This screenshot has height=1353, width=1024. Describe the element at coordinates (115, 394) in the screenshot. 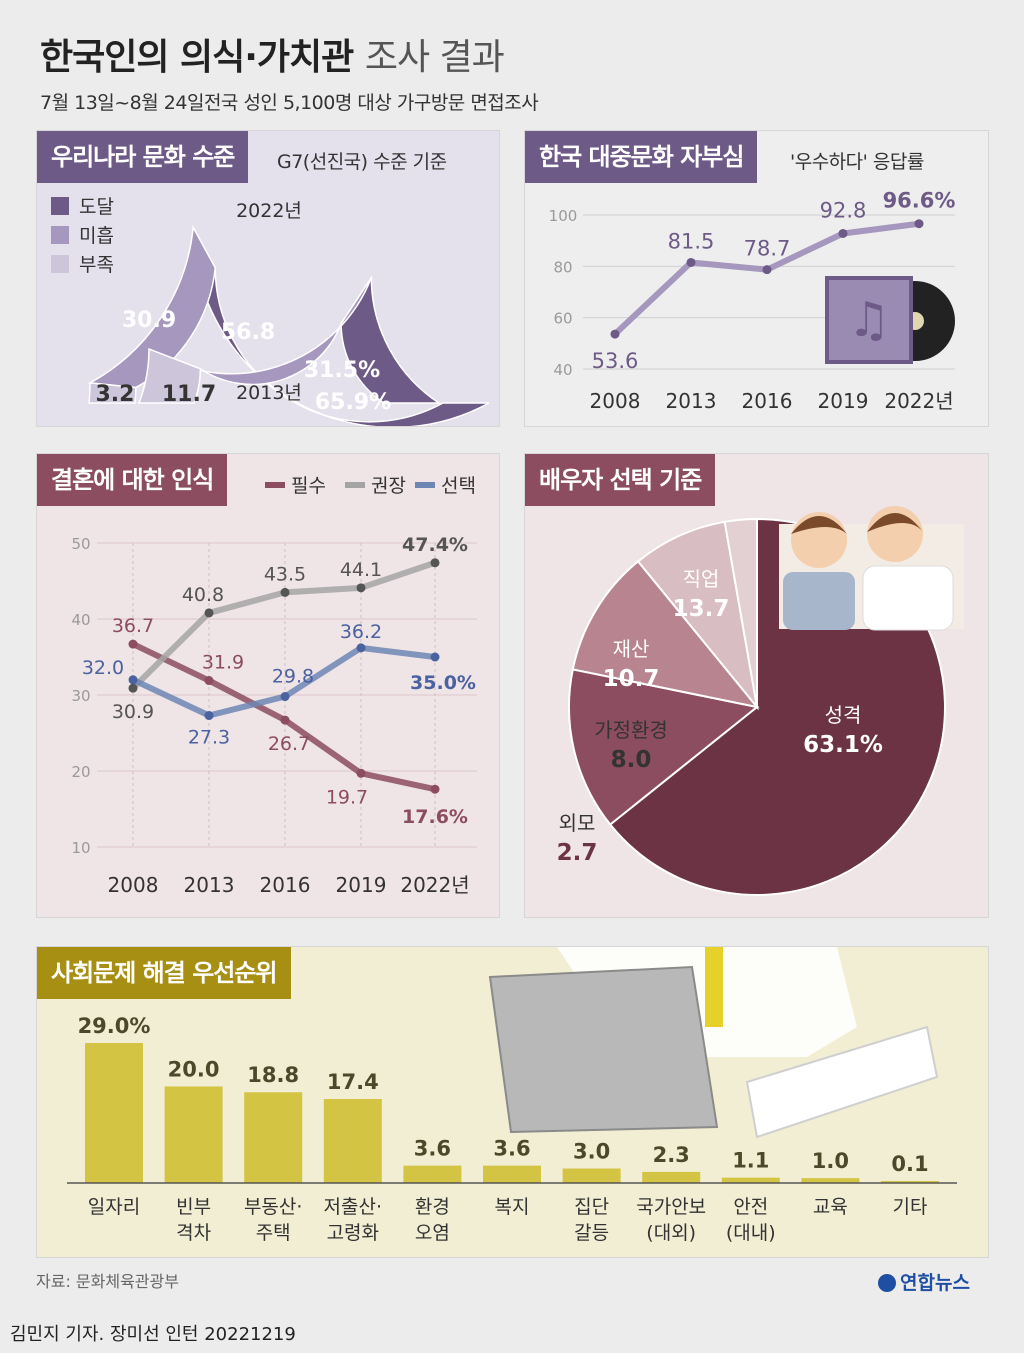

I see `donut-label-2: 3.2` at that location.